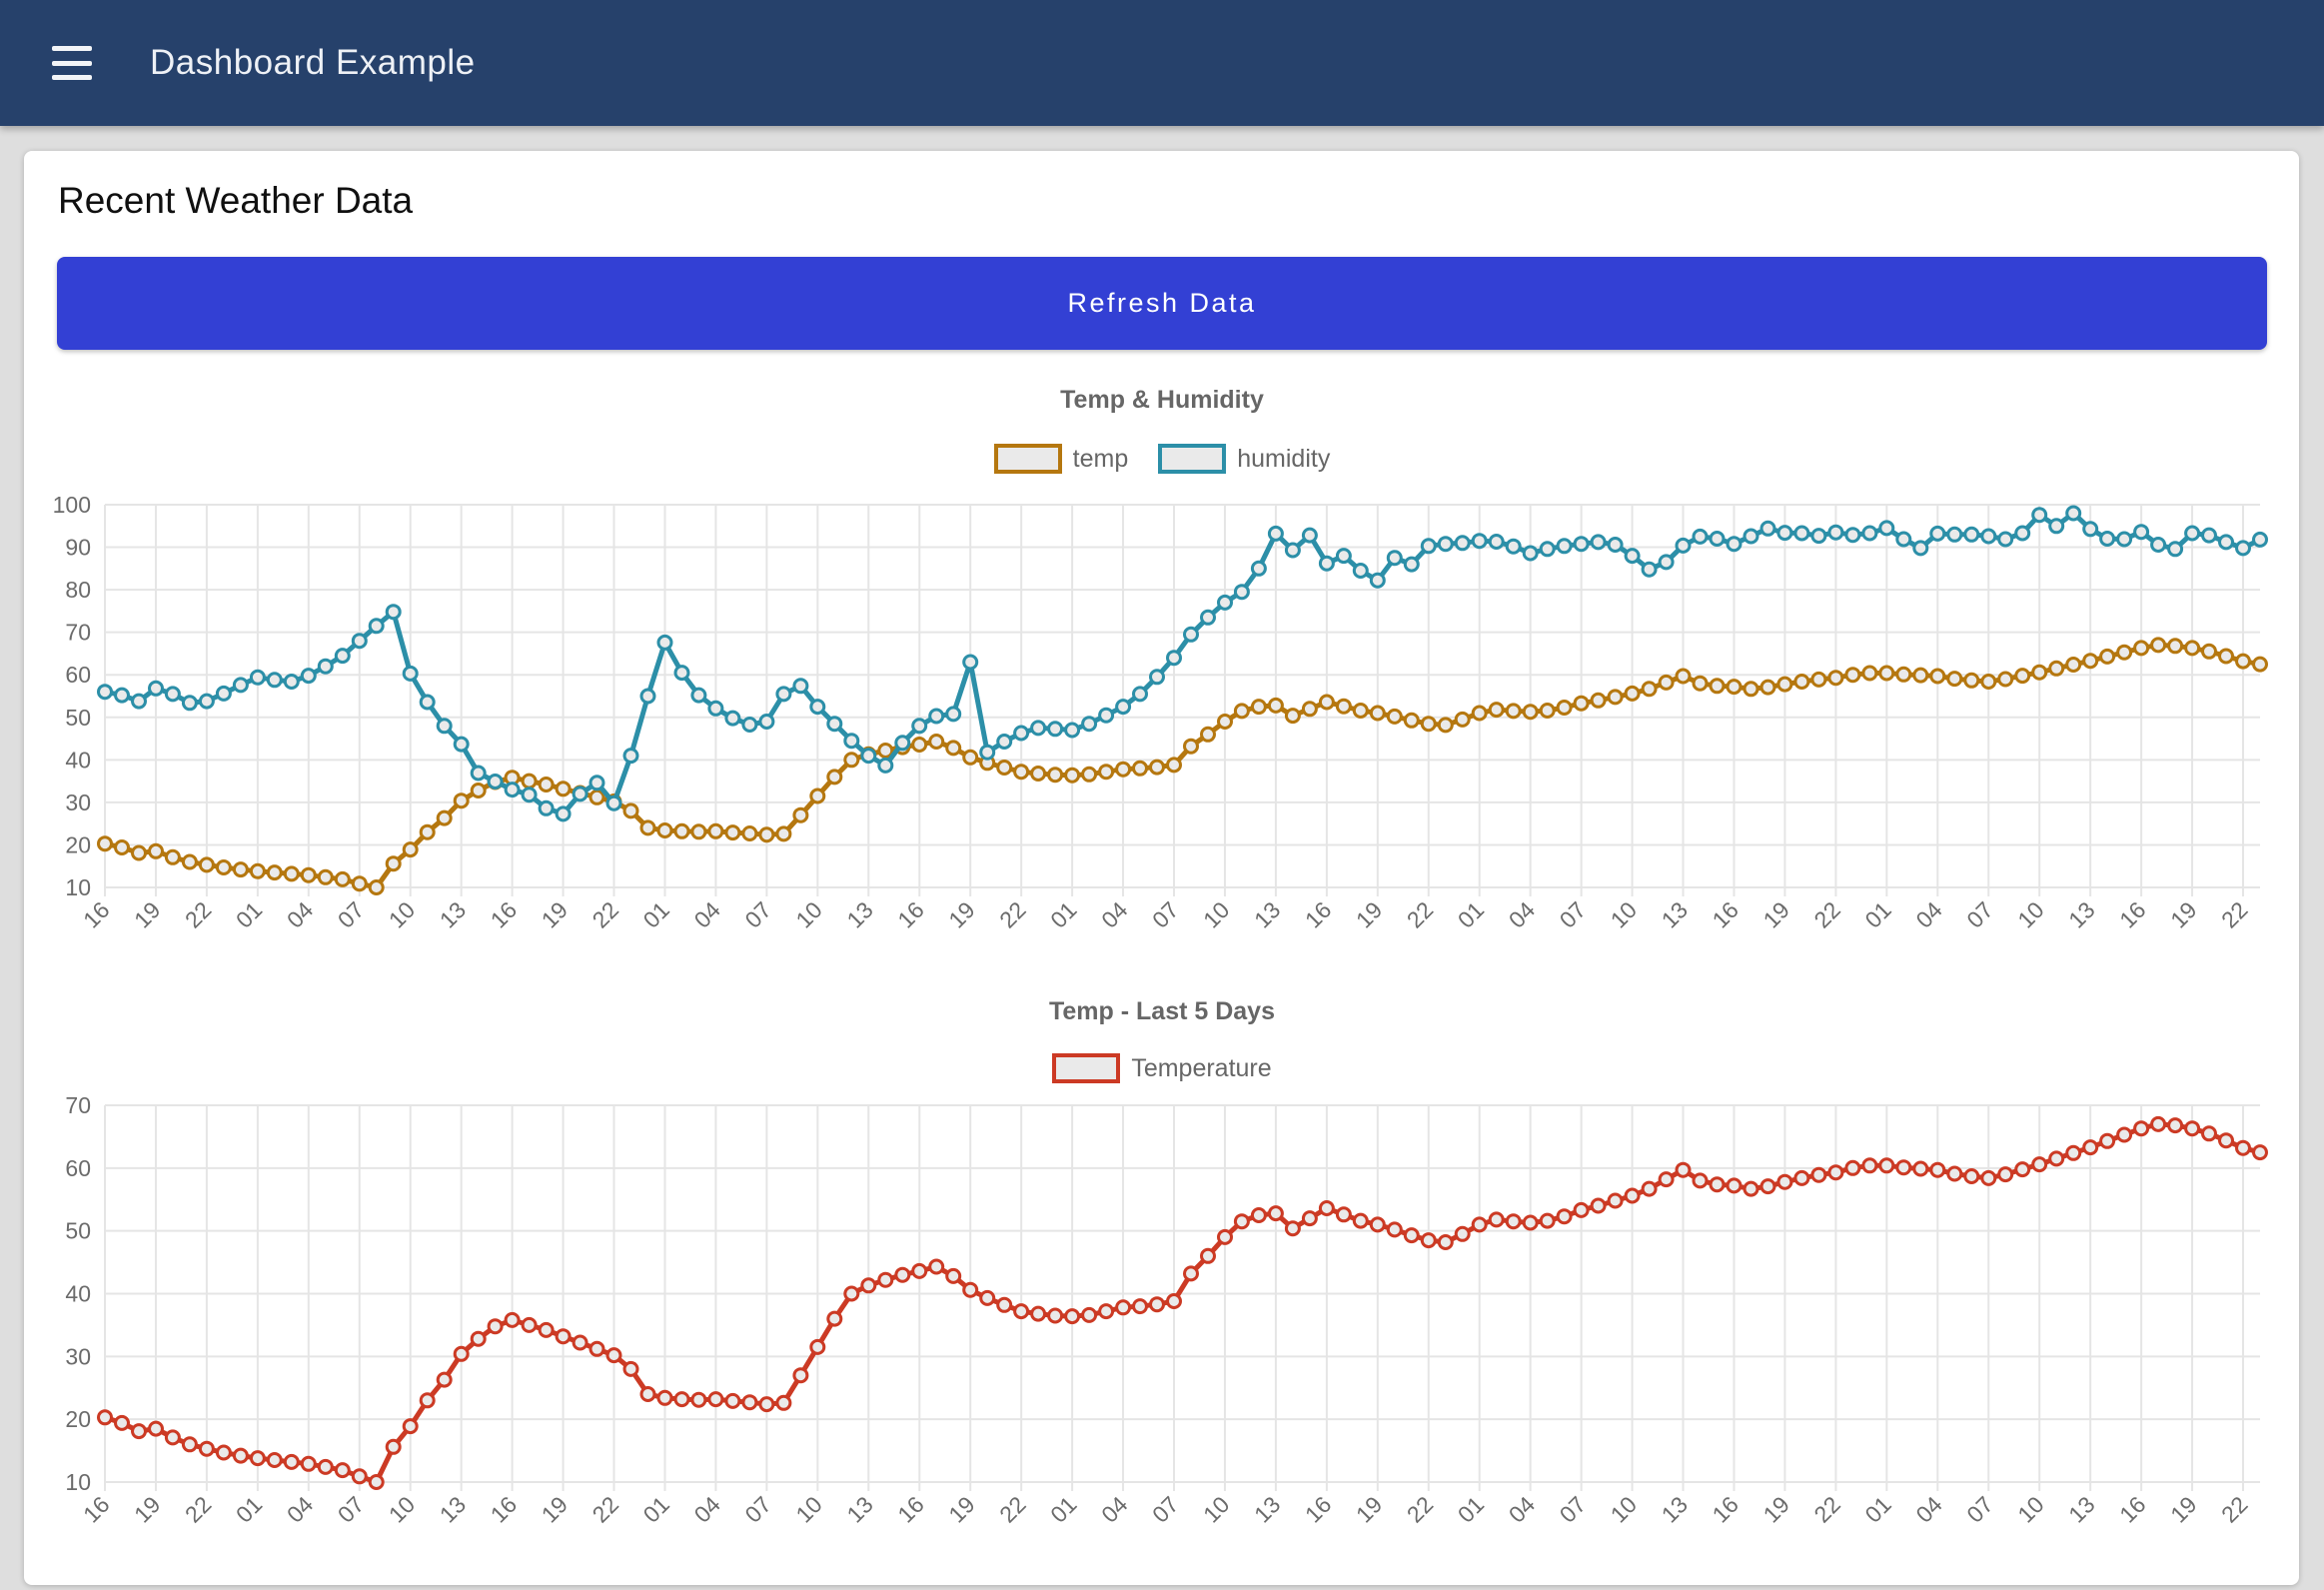  I want to click on chart1-title: Temp & Humidity, so click(1162, 400).